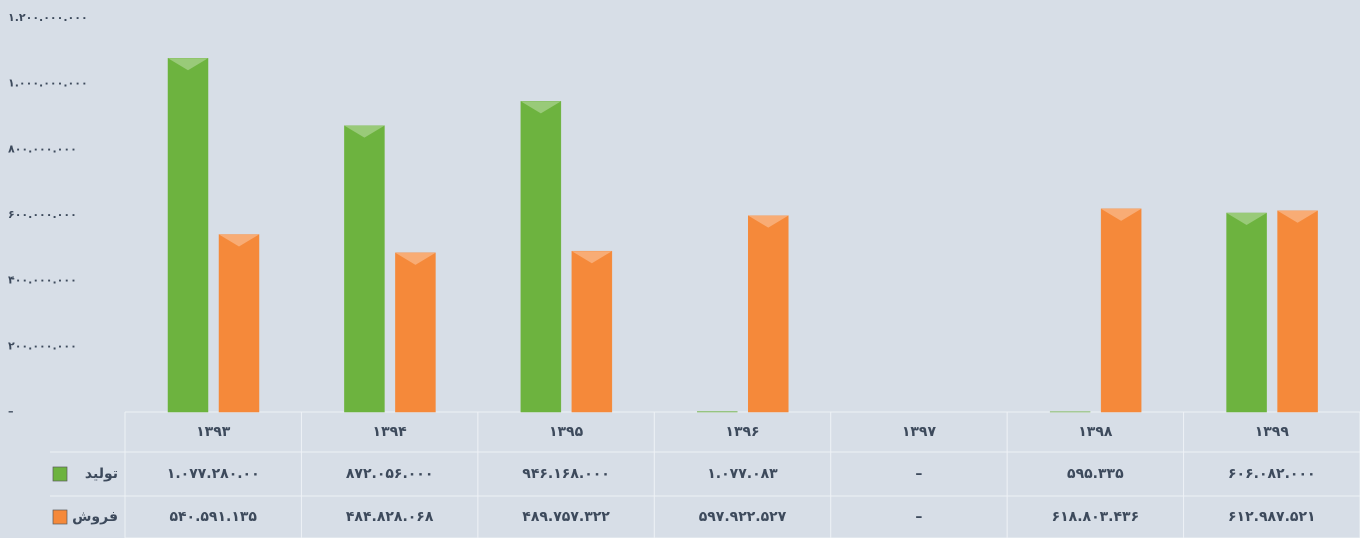 This screenshot has width=1360, height=538. Describe the element at coordinates (390, 474) in the screenshot. I see `table-value: ۸۷۲.۰۵۶.۰۰۰` at that location.